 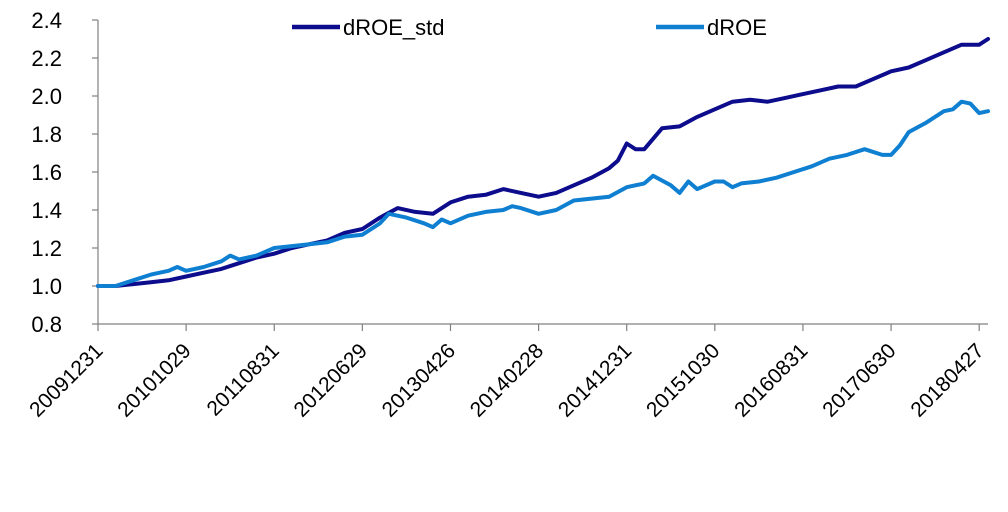 What do you see at coordinates (243, 379) in the screenshot?
I see `x-tick-label: 20110831` at bounding box center [243, 379].